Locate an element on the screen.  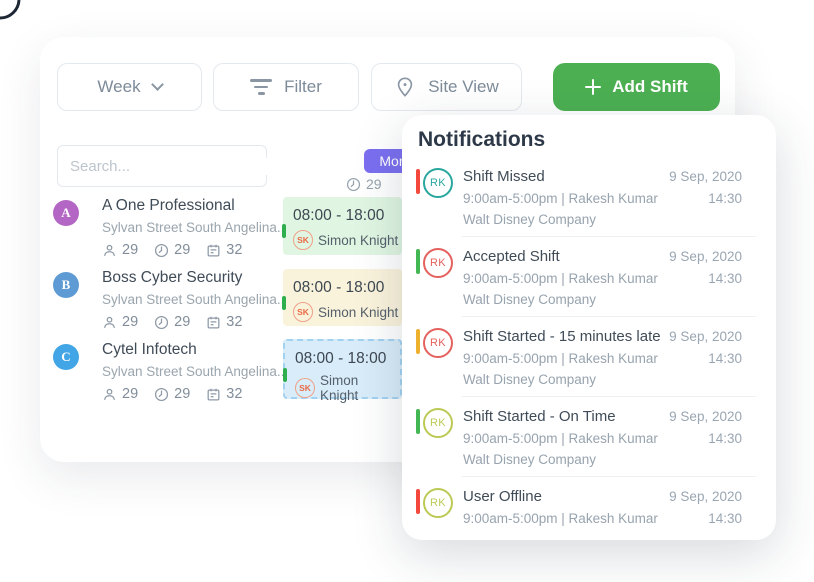
site-name: Boss Cyber Security is located at coordinates (172, 277).